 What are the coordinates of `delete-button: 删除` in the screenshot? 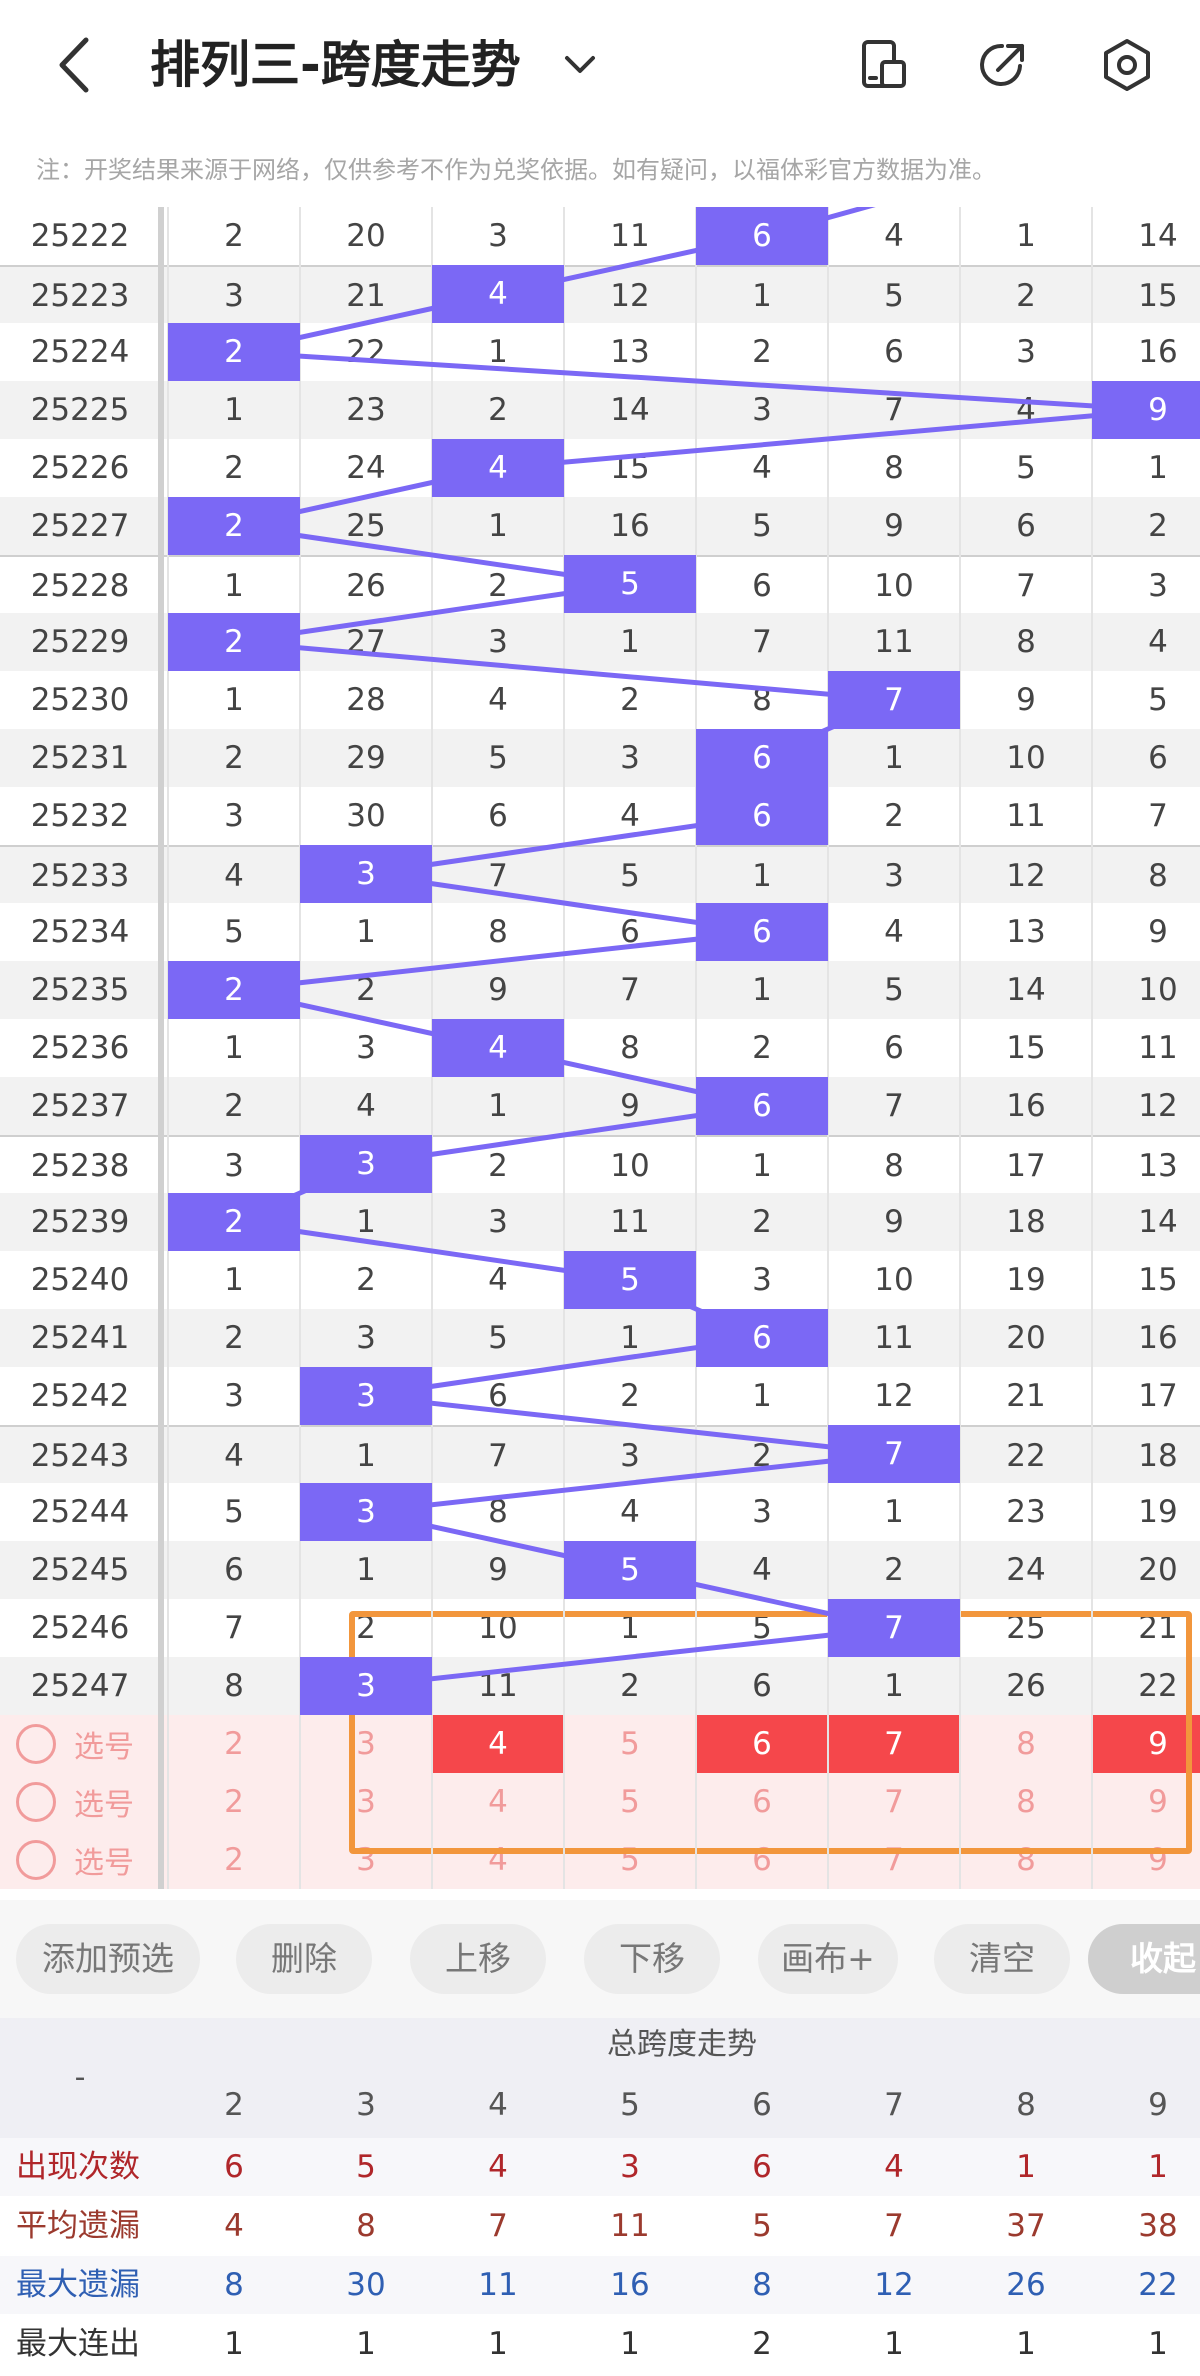 It's located at (304, 1959).